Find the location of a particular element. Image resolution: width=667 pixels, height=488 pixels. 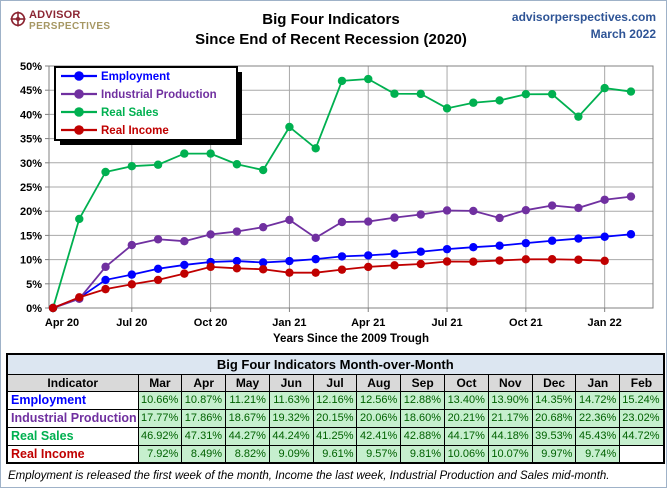

column-header-month: Dec is located at coordinates (554, 382).